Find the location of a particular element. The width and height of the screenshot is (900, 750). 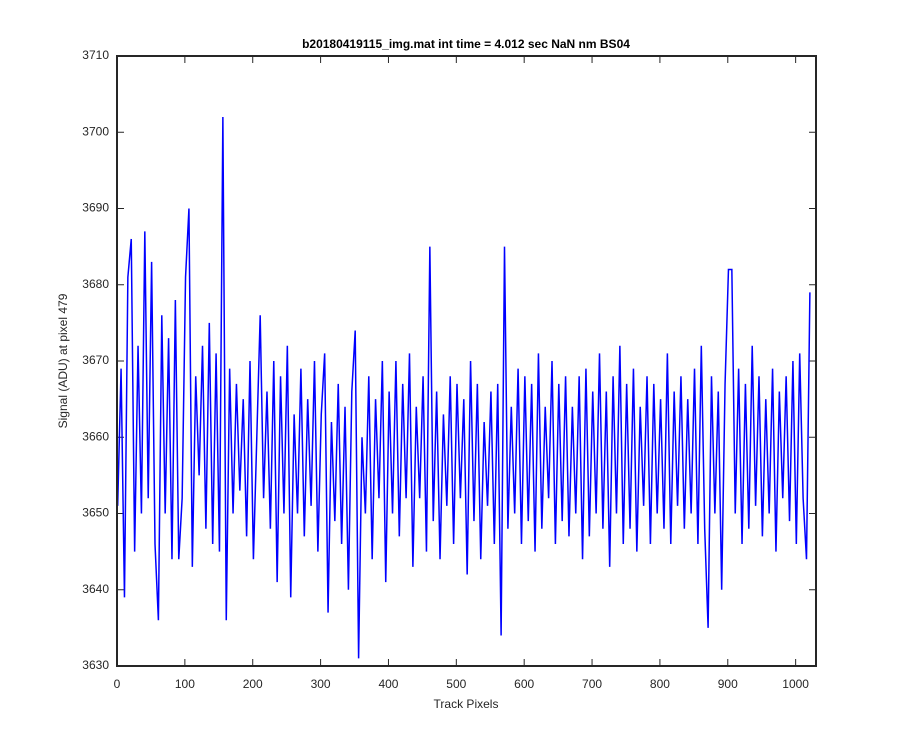

x-tick-label: 400 is located at coordinates (388, 684).